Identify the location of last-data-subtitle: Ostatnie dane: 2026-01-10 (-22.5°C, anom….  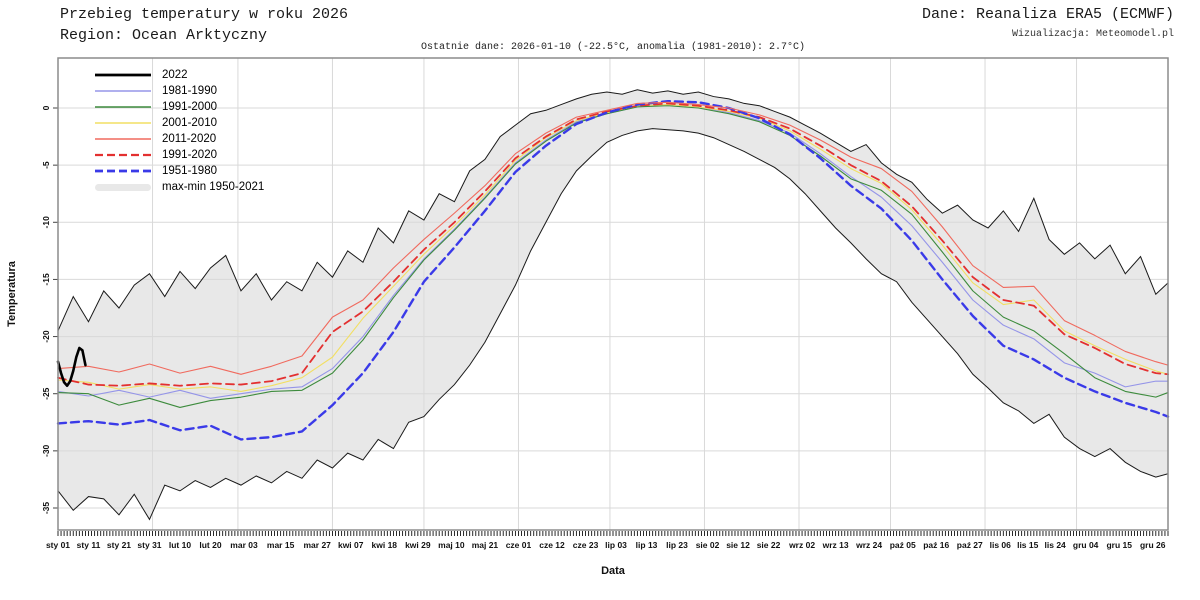
(613, 47).